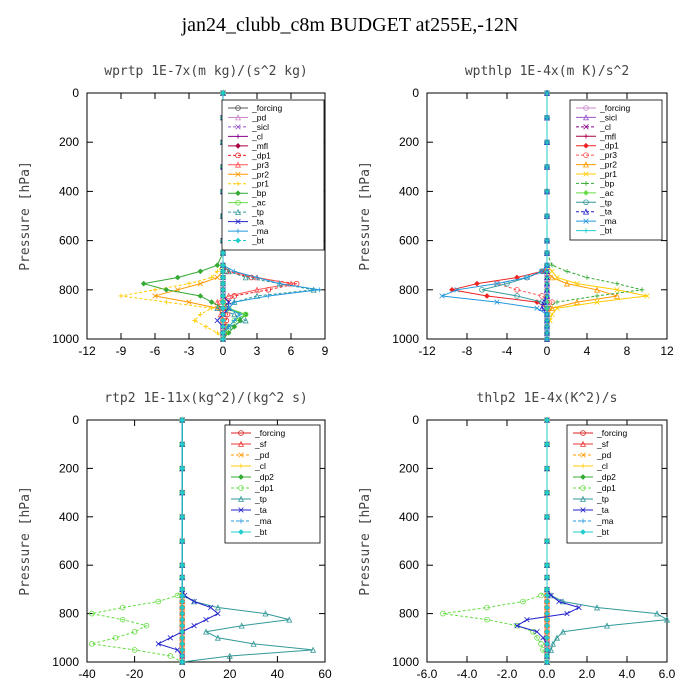 This screenshot has width=700, height=700. Describe the element at coordinates (155, 351) in the screenshot. I see `x-tick-label: -6` at that location.